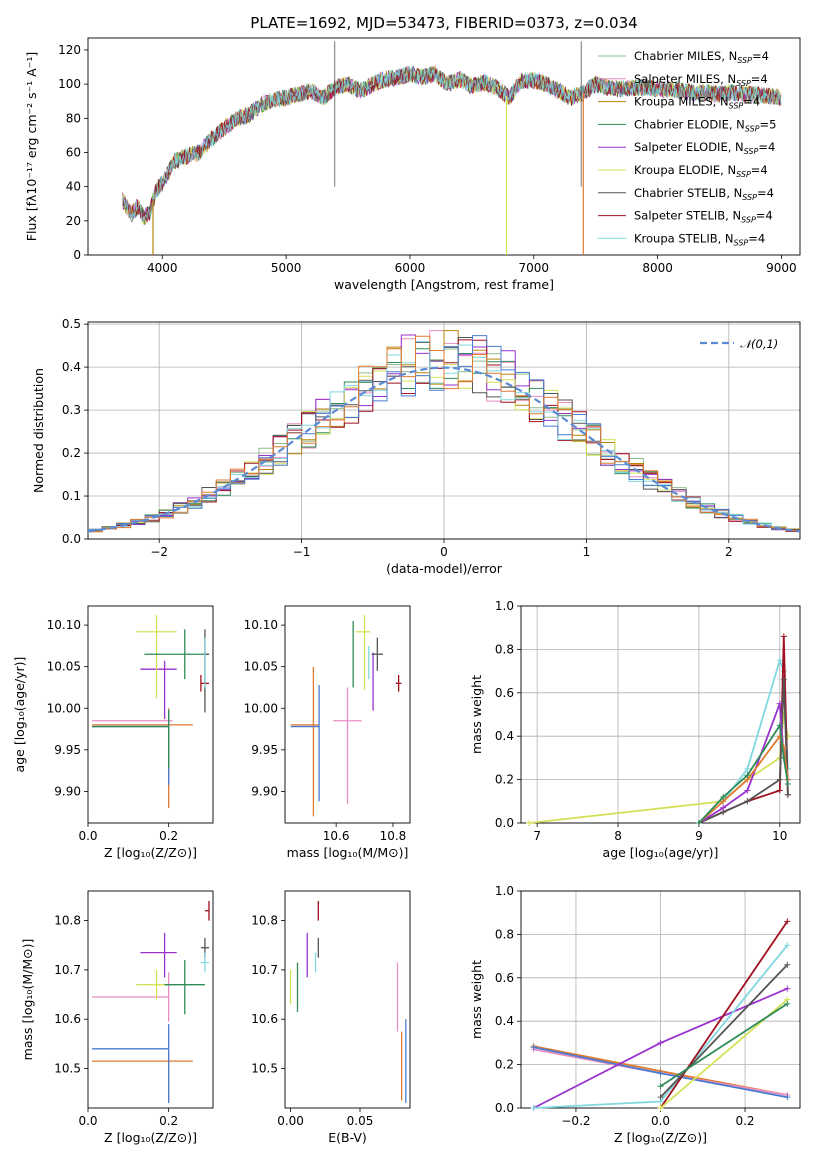  I want to click on y-tick-label: 9.95, so click(264, 750).